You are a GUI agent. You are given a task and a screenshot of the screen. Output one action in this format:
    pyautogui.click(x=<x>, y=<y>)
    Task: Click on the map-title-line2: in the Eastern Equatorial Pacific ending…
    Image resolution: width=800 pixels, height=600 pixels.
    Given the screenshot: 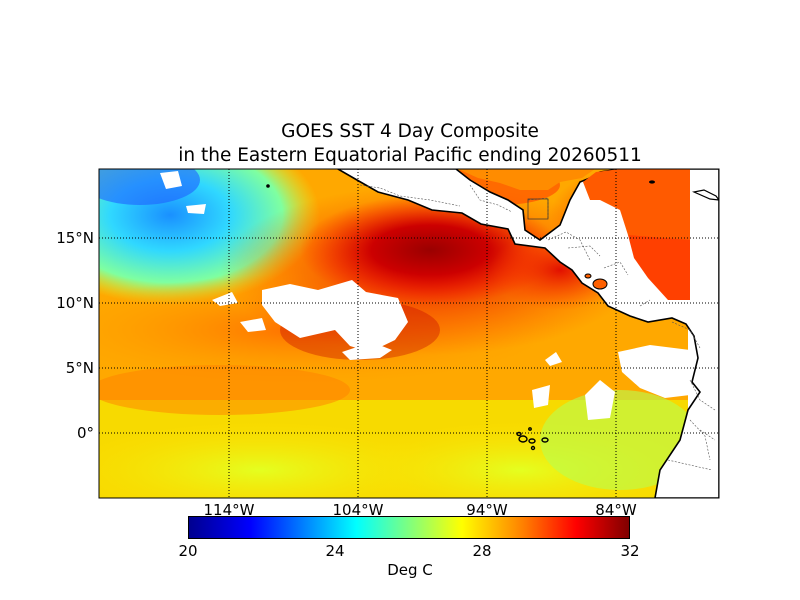 What is the action you would take?
    pyautogui.click(x=410, y=155)
    